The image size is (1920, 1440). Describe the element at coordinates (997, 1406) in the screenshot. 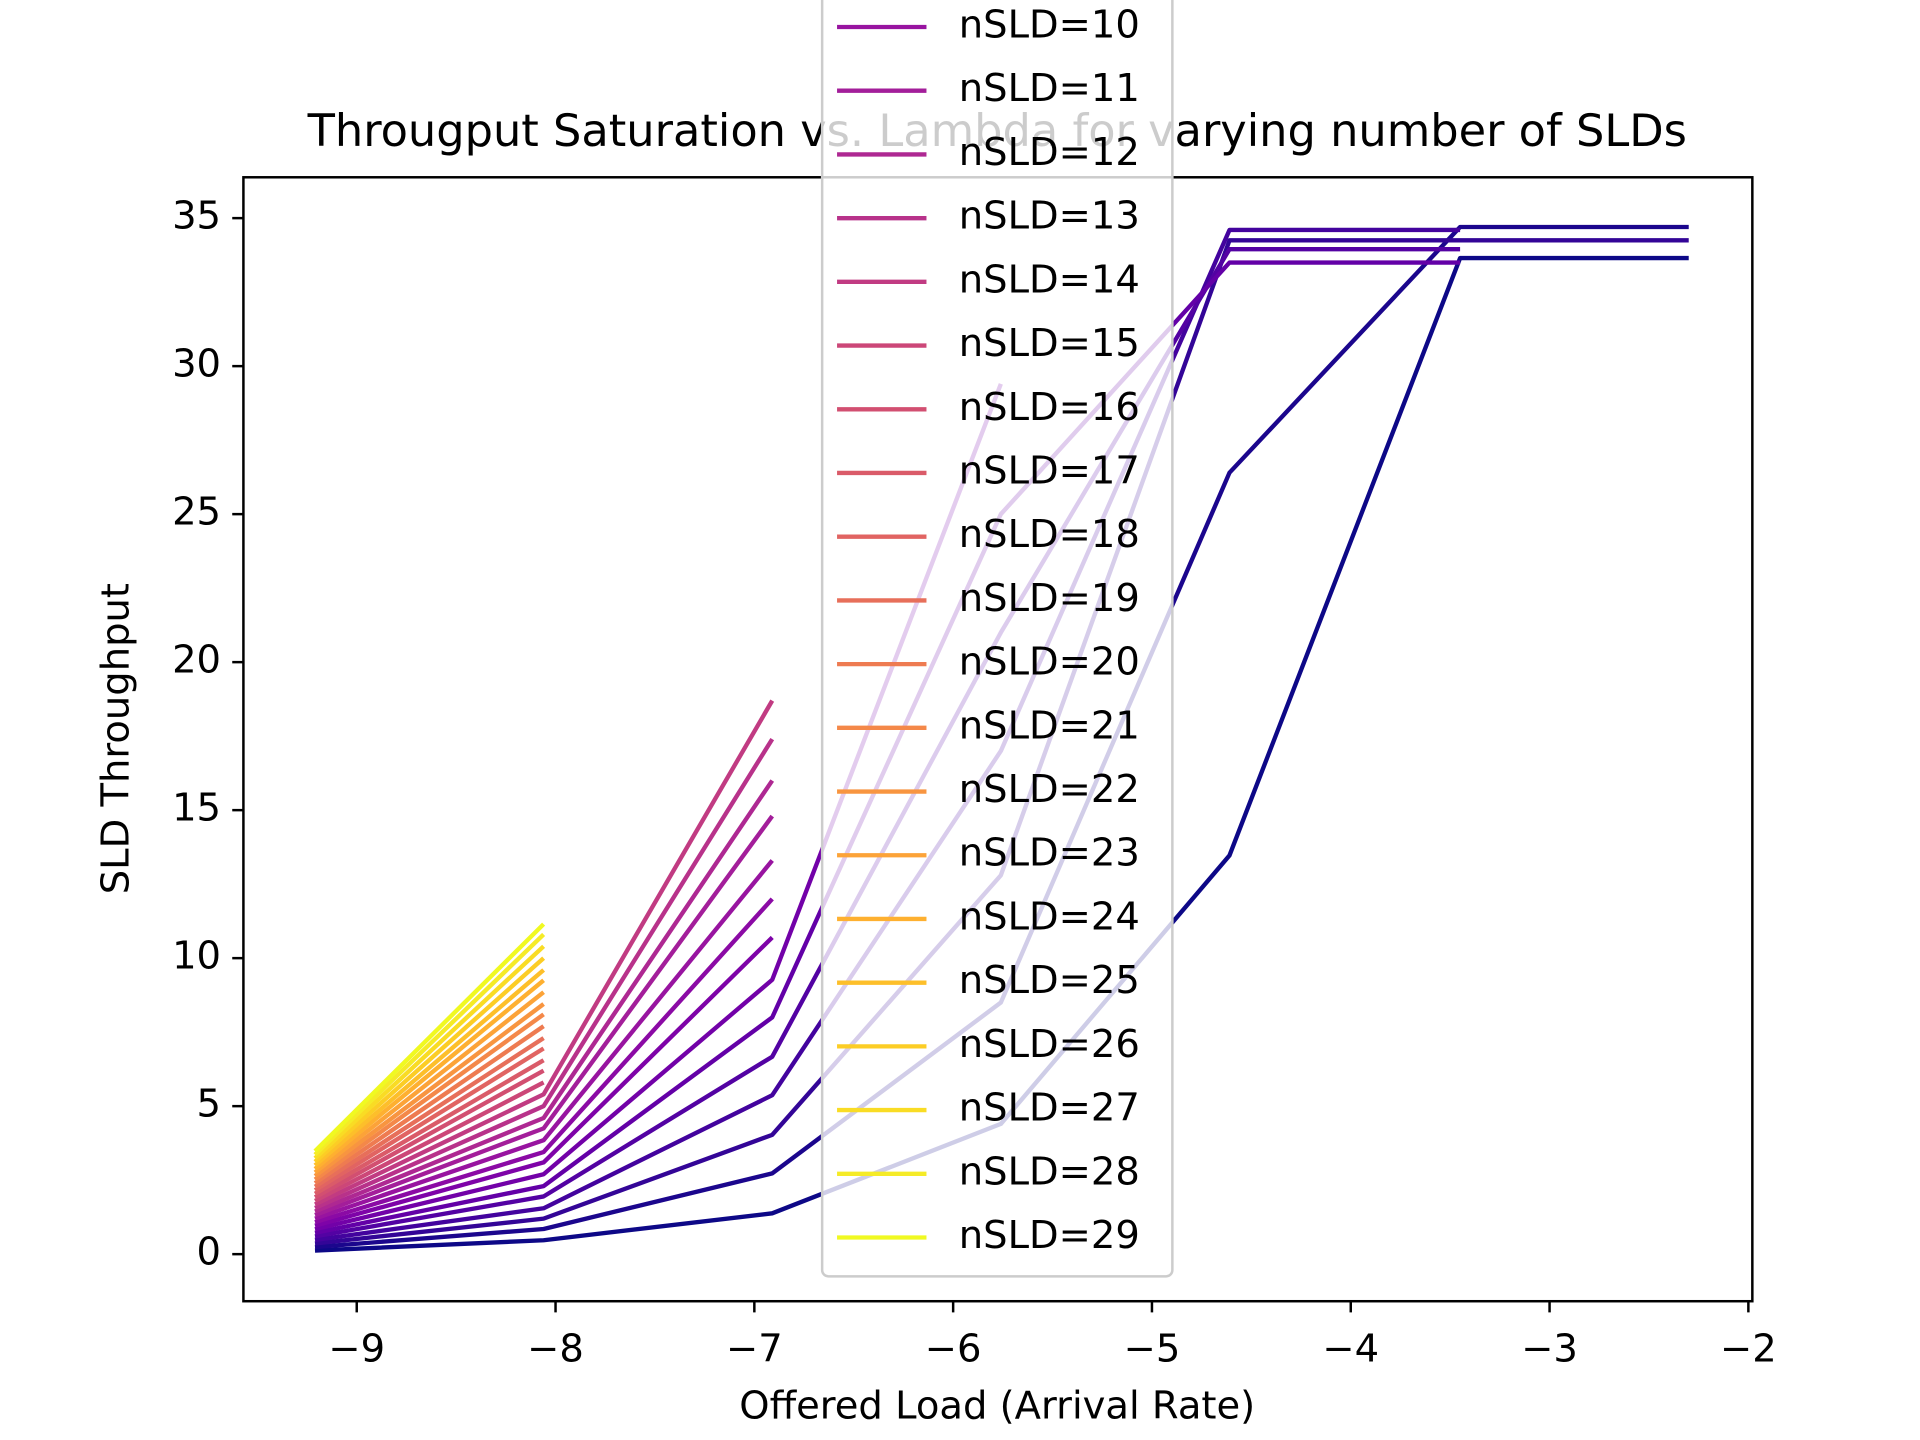

I see `x-axis-label: Offered Load (Arrival Rate)` at that location.